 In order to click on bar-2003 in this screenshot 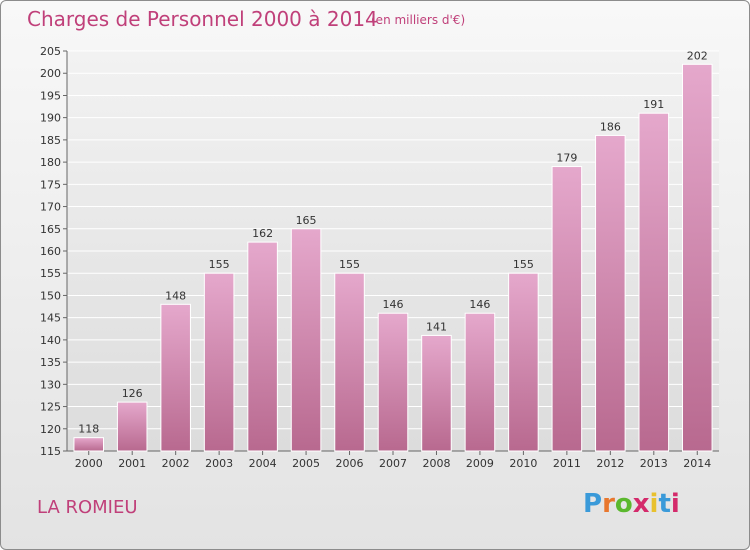, I will do `click(219, 362)`.